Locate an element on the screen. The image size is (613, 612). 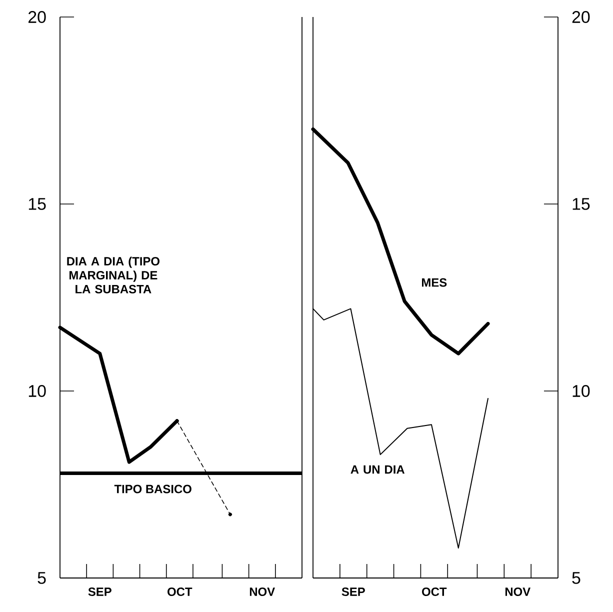
y-tick-label: 15 is located at coordinates (37, 204).